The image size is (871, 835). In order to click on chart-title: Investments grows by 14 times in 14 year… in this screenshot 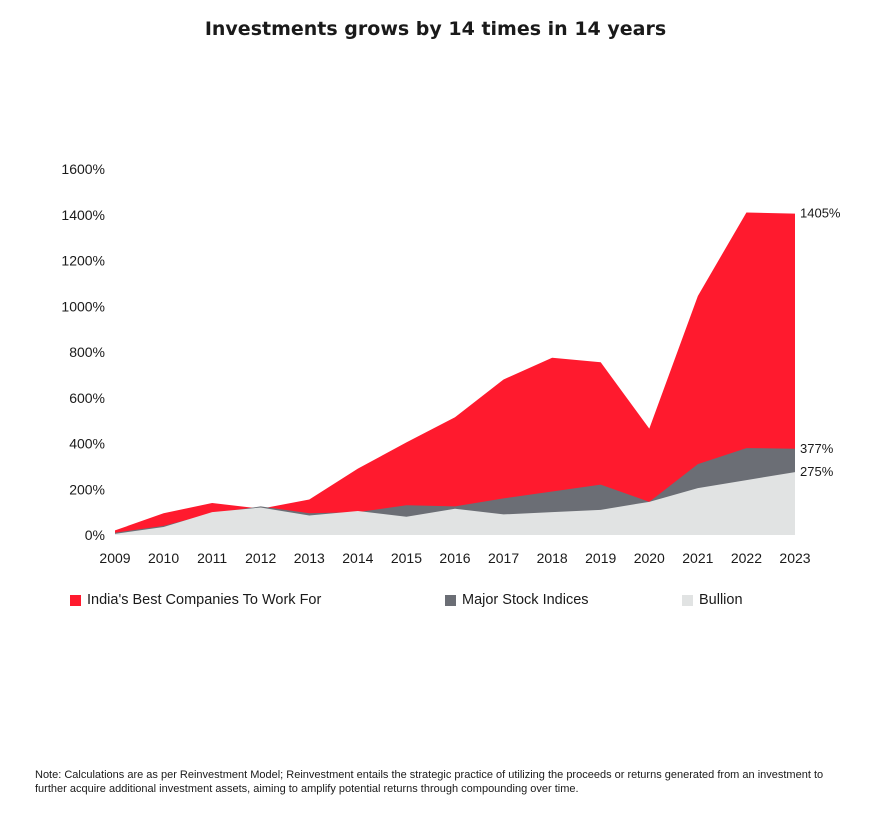, I will do `click(435, 29)`.